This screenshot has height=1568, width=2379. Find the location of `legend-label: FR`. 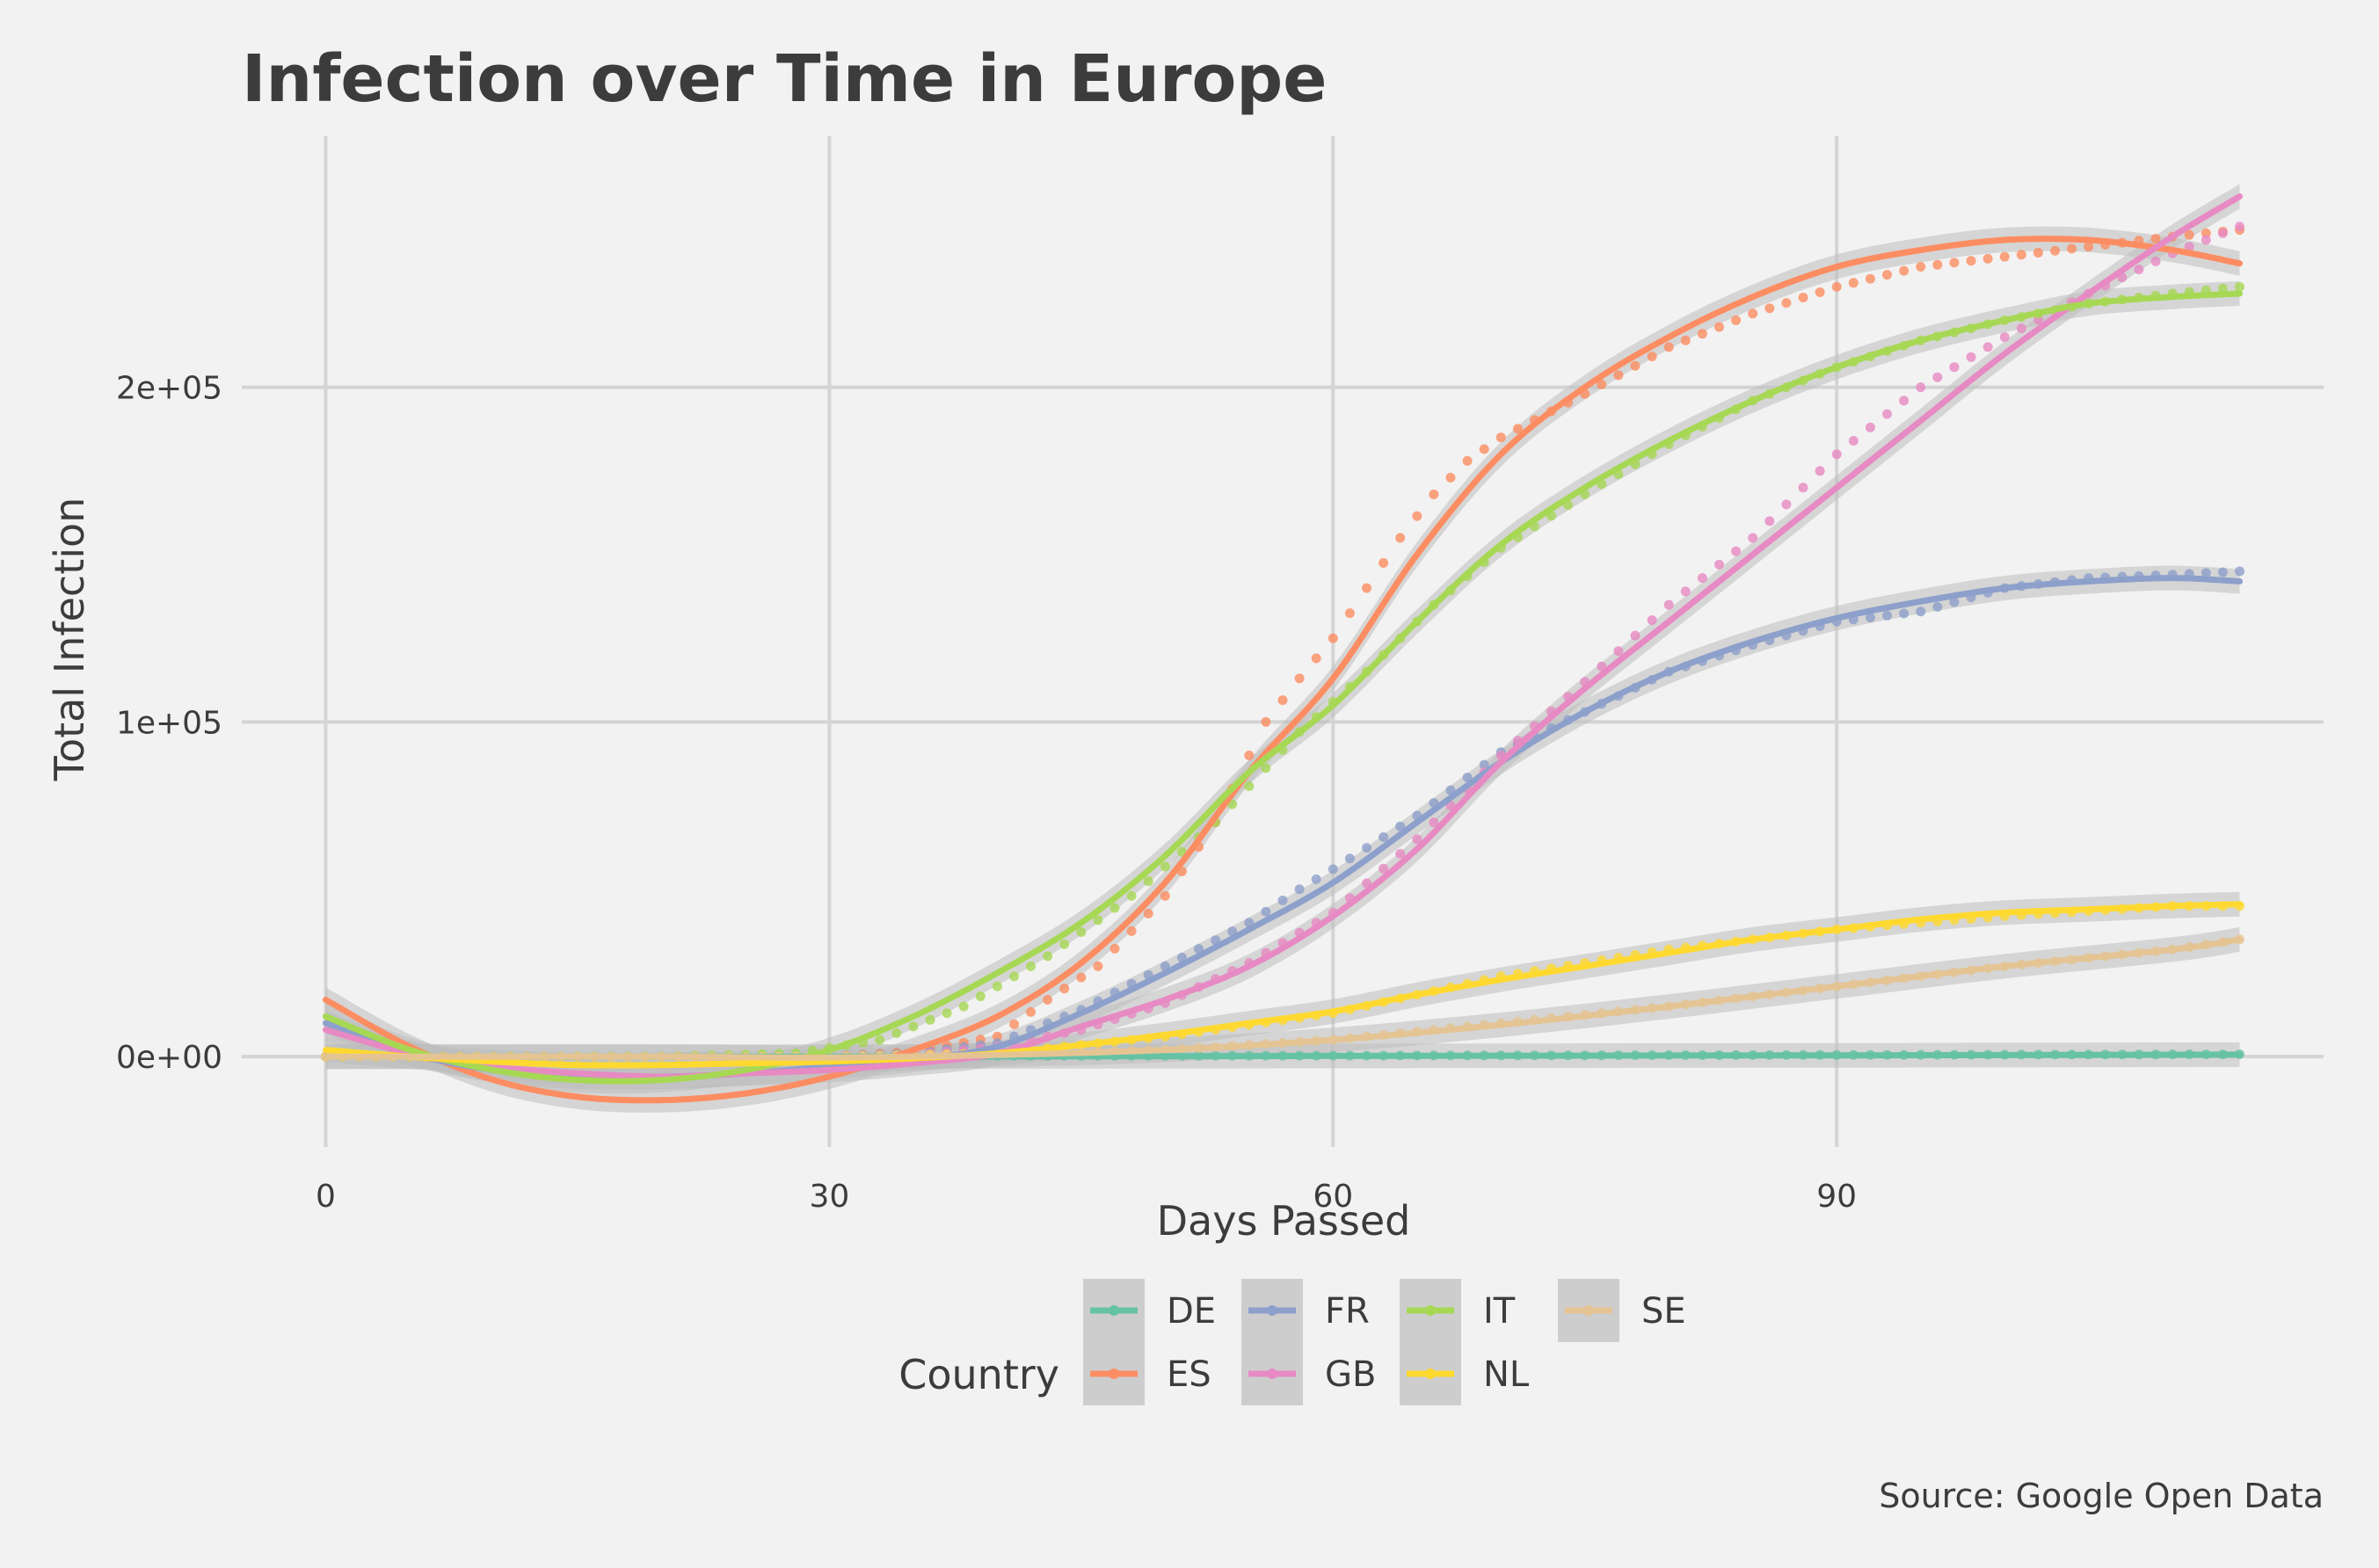

legend-label: FR is located at coordinates (1348, 1311).